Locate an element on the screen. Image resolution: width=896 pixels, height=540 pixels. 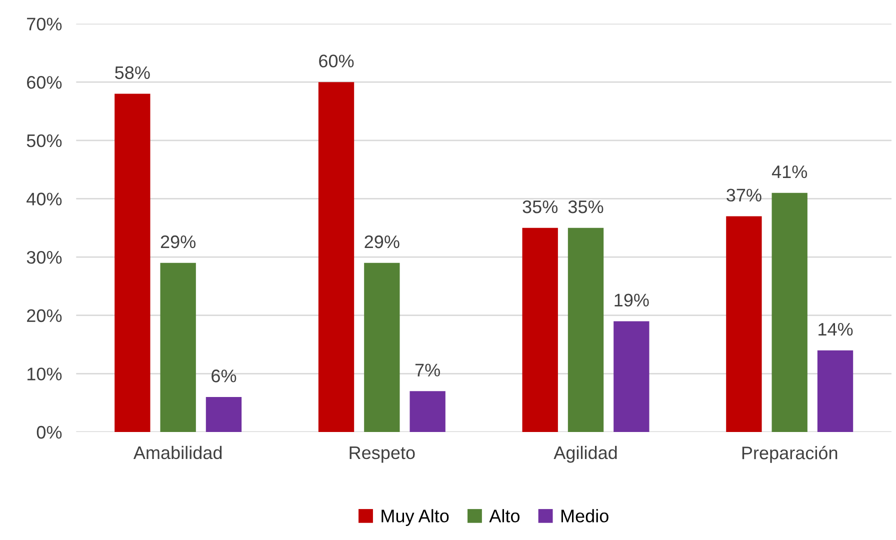
x-tick-label: Preparación is located at coordinates (790, 454).